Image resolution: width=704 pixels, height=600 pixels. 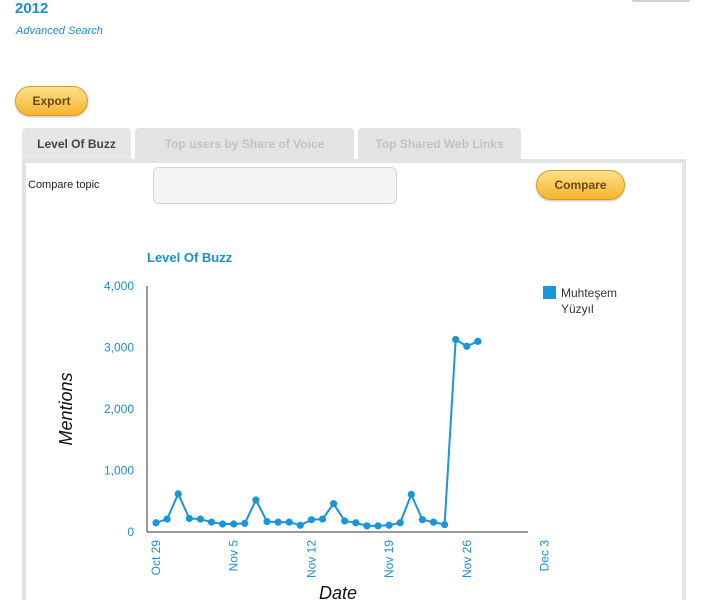 I want to click on compare-topic-input, so click(x=275, y=185).